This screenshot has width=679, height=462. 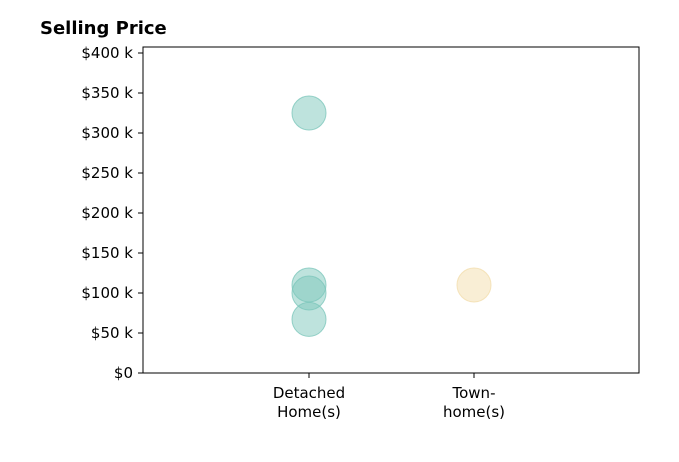 I want to click on y-tick-label: $300 k, so click(x=107, y=133).